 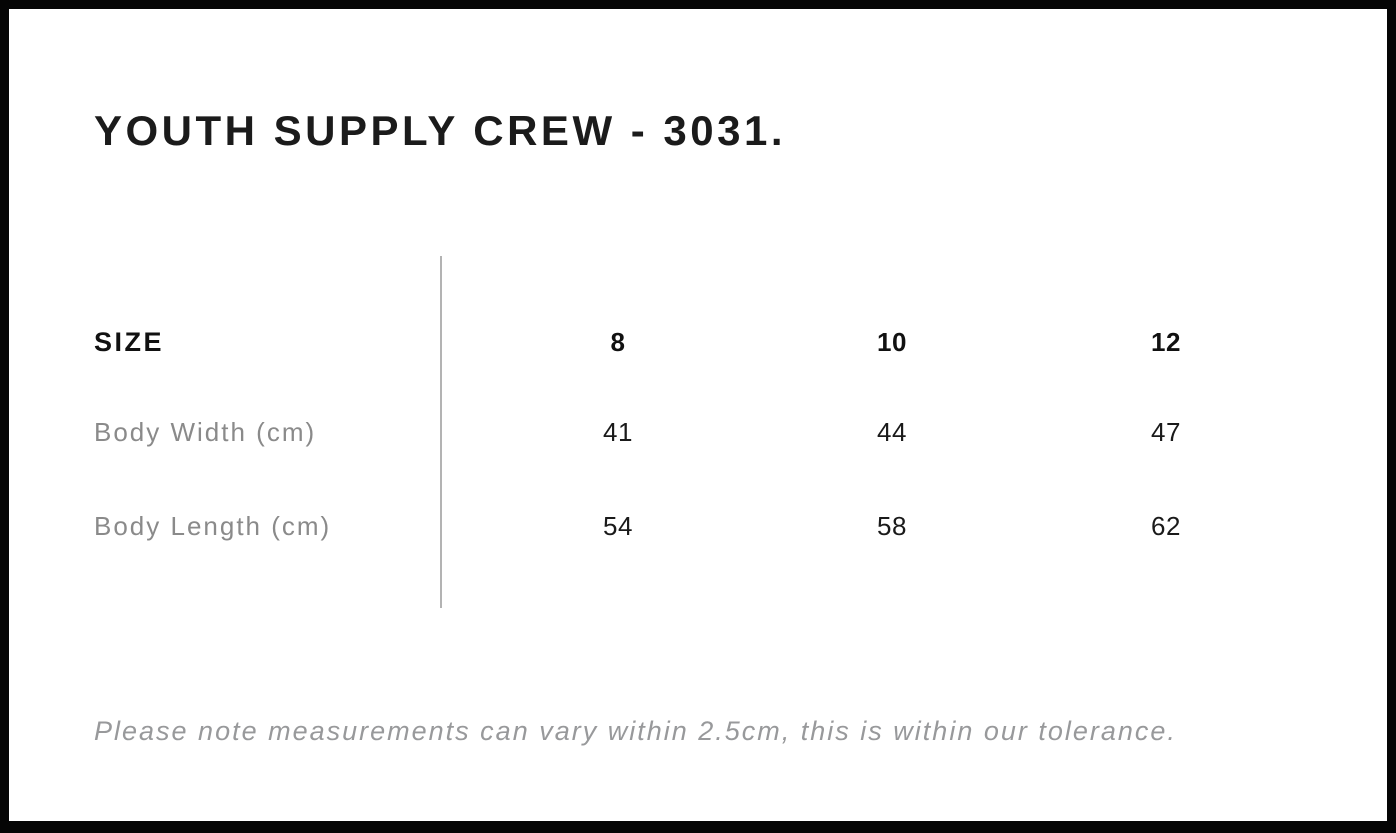 I want to click on size-column-header: SIZE, so click(x=129, y=342).